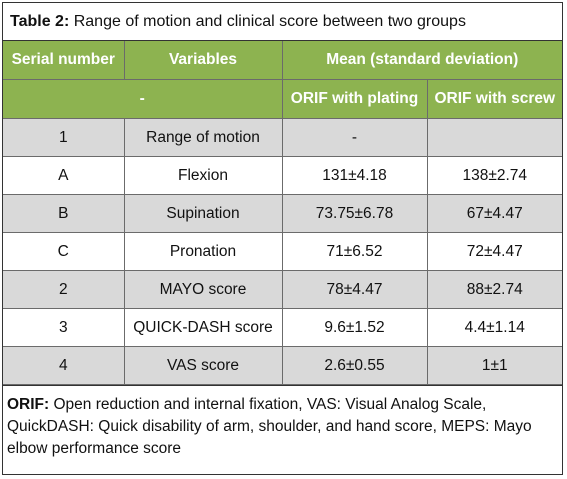 The image size is (567, 479). I want to click on header-variables: Variables, so click(203, 60).